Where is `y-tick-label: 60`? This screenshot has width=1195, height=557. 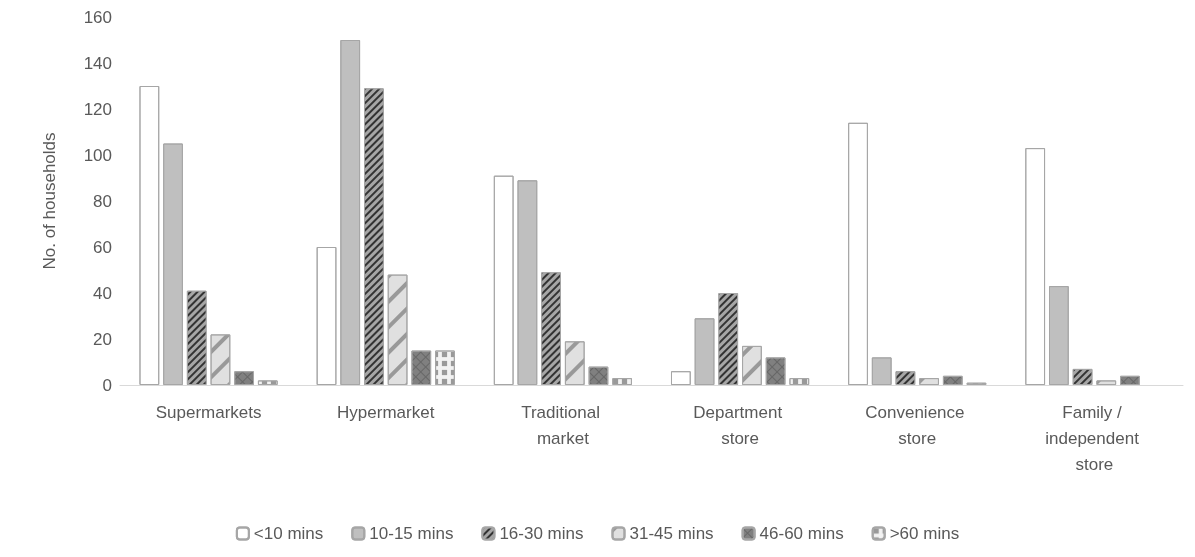
y-tick-label: 60 is located at coordinates (102, 247).